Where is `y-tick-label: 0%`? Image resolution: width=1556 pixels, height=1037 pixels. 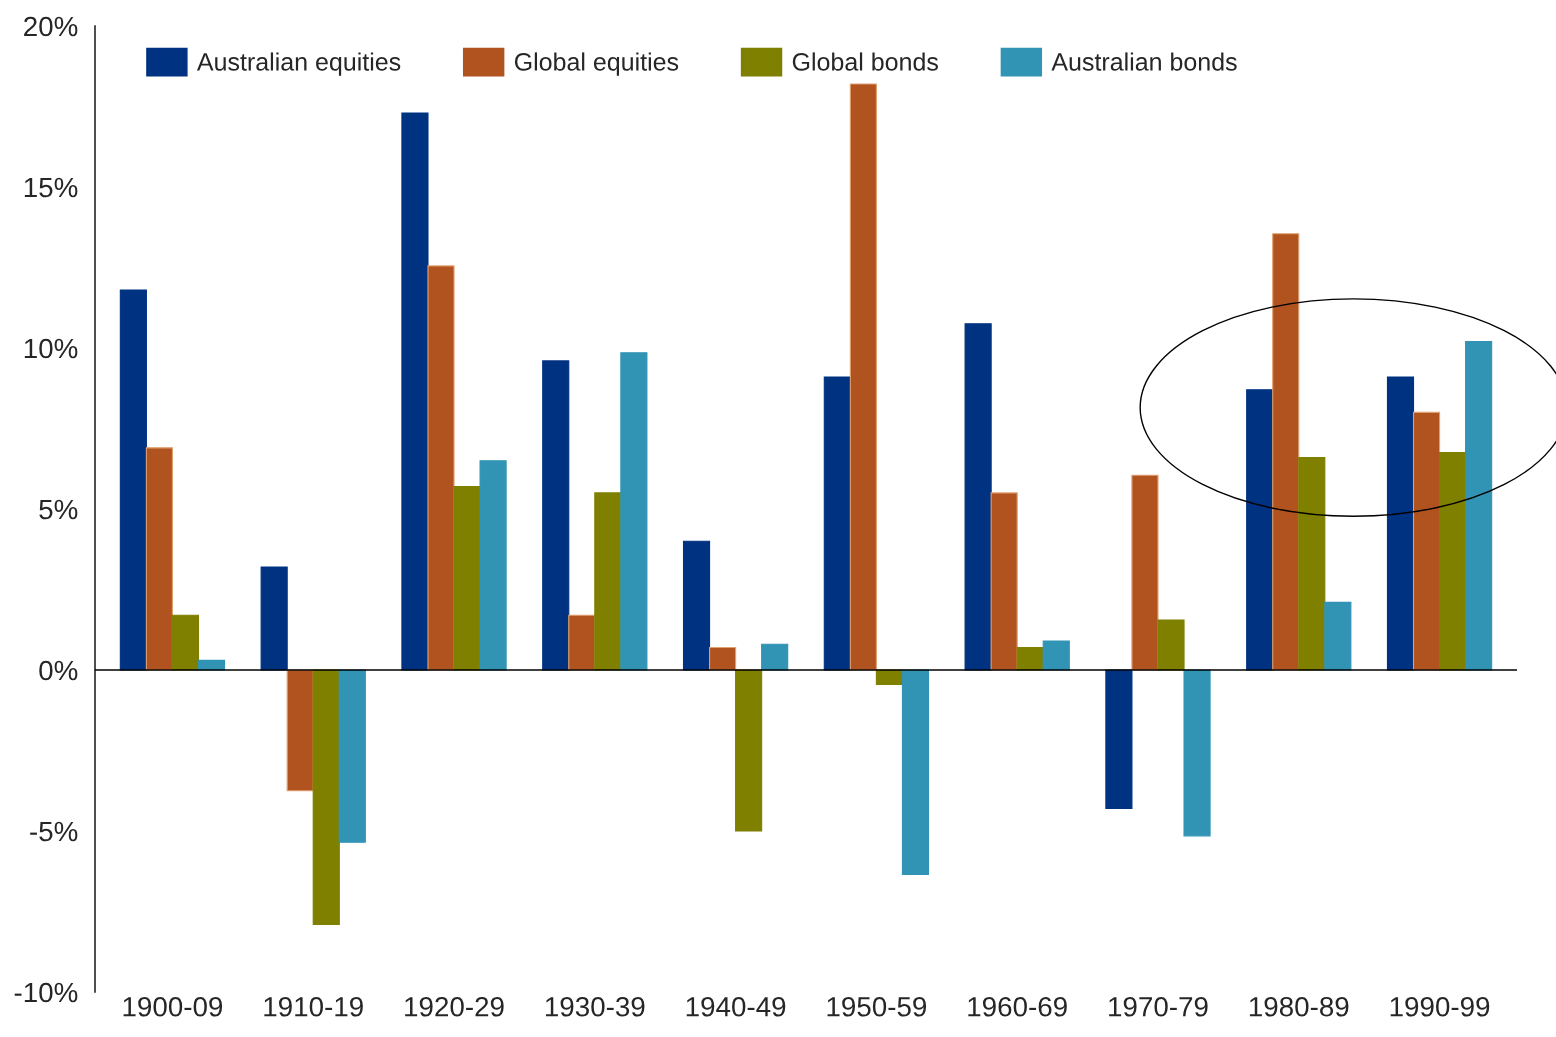 y-tick-label: 0% is located at coordinates (58, 670).